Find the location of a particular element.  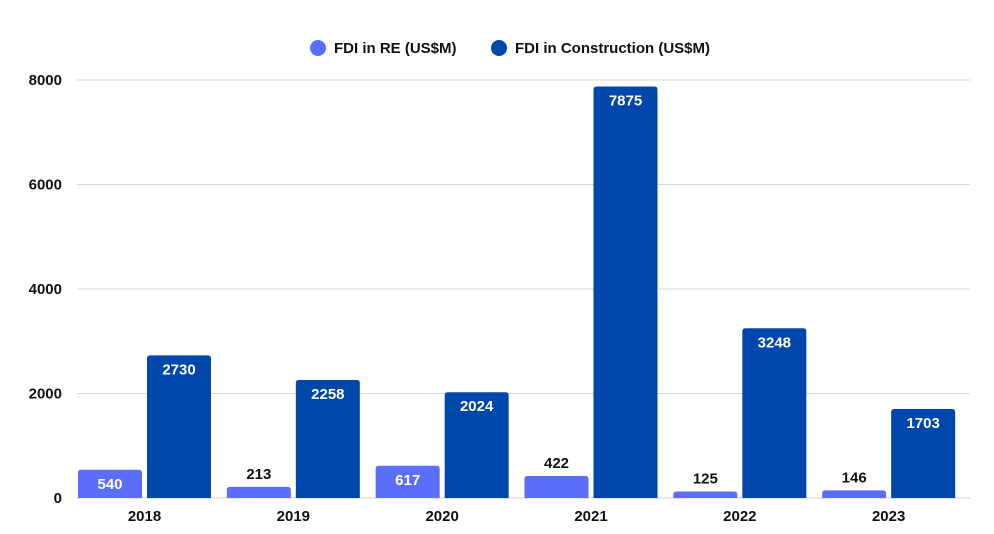

data-label-fdi-construction-2021: 7875 is located at coordinates (625, 101).